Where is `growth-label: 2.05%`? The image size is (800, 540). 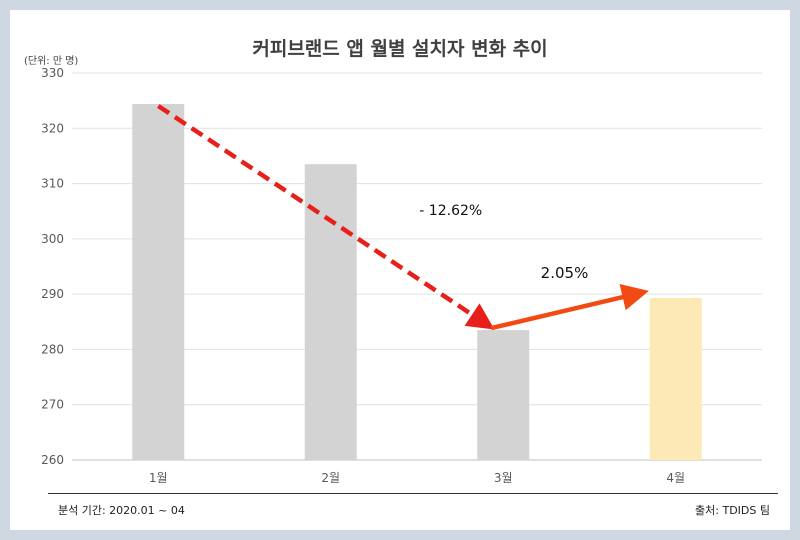
growth-label: 2.05% is located at coordinates (565, 273).